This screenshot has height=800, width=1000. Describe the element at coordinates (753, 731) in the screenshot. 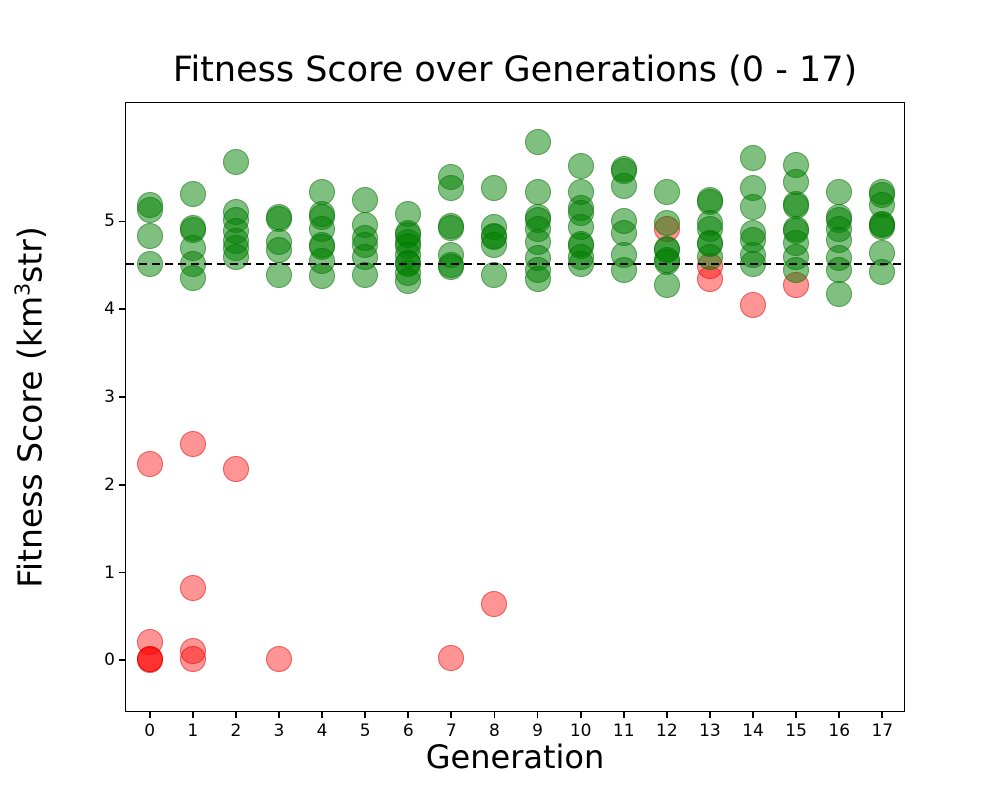

I see `x-tick-label: 14` at that location.